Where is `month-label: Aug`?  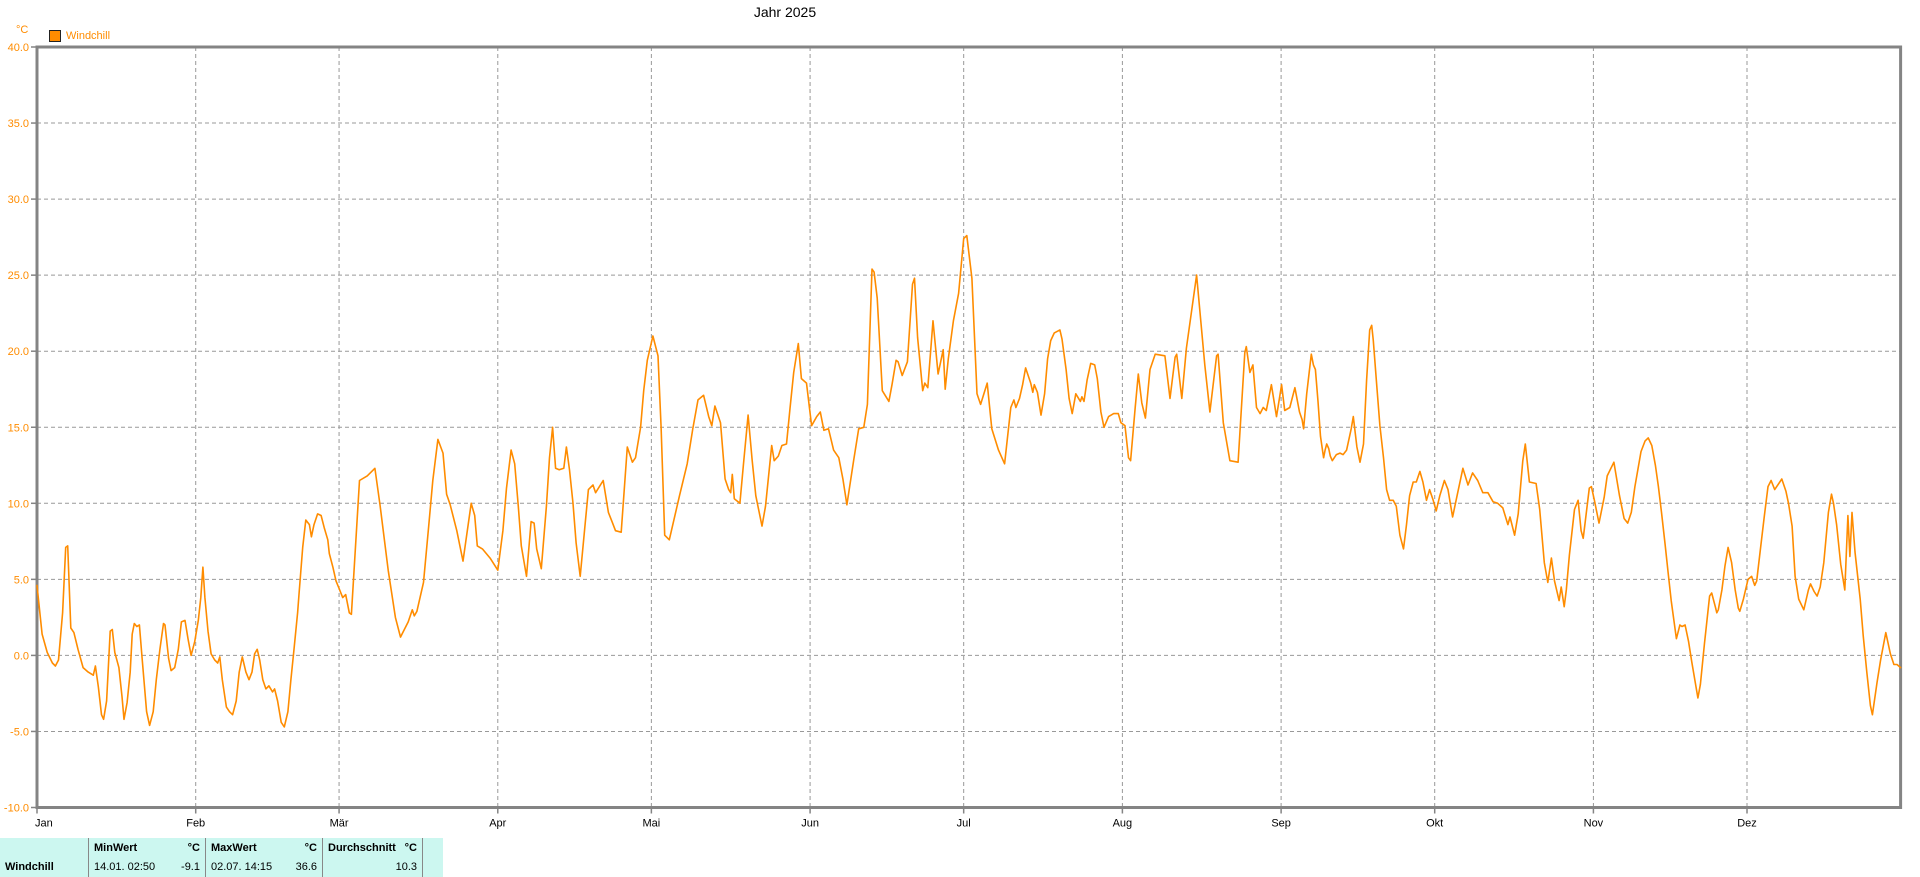 month-label: Aug is located at coordinates (1123, 824).